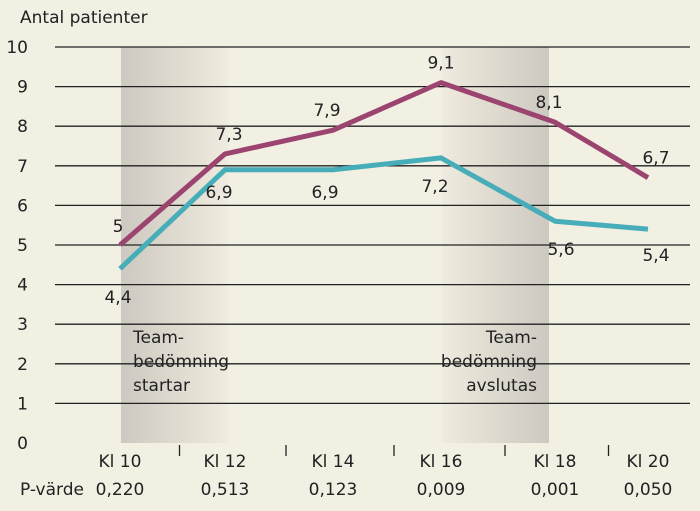 The width and height of the screenshot is (700, 511). What do you see at coordinates (22, 167) in the screenshot?
I see `y-tick-label: 7` at bounding box center [22, 167].